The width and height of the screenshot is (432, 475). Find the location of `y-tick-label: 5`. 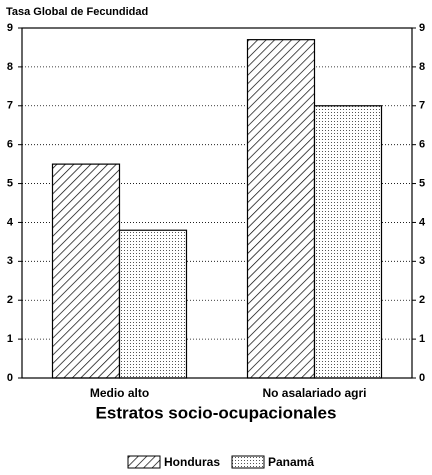

y-tick-label: 5 is located at coordinates (10, 183).